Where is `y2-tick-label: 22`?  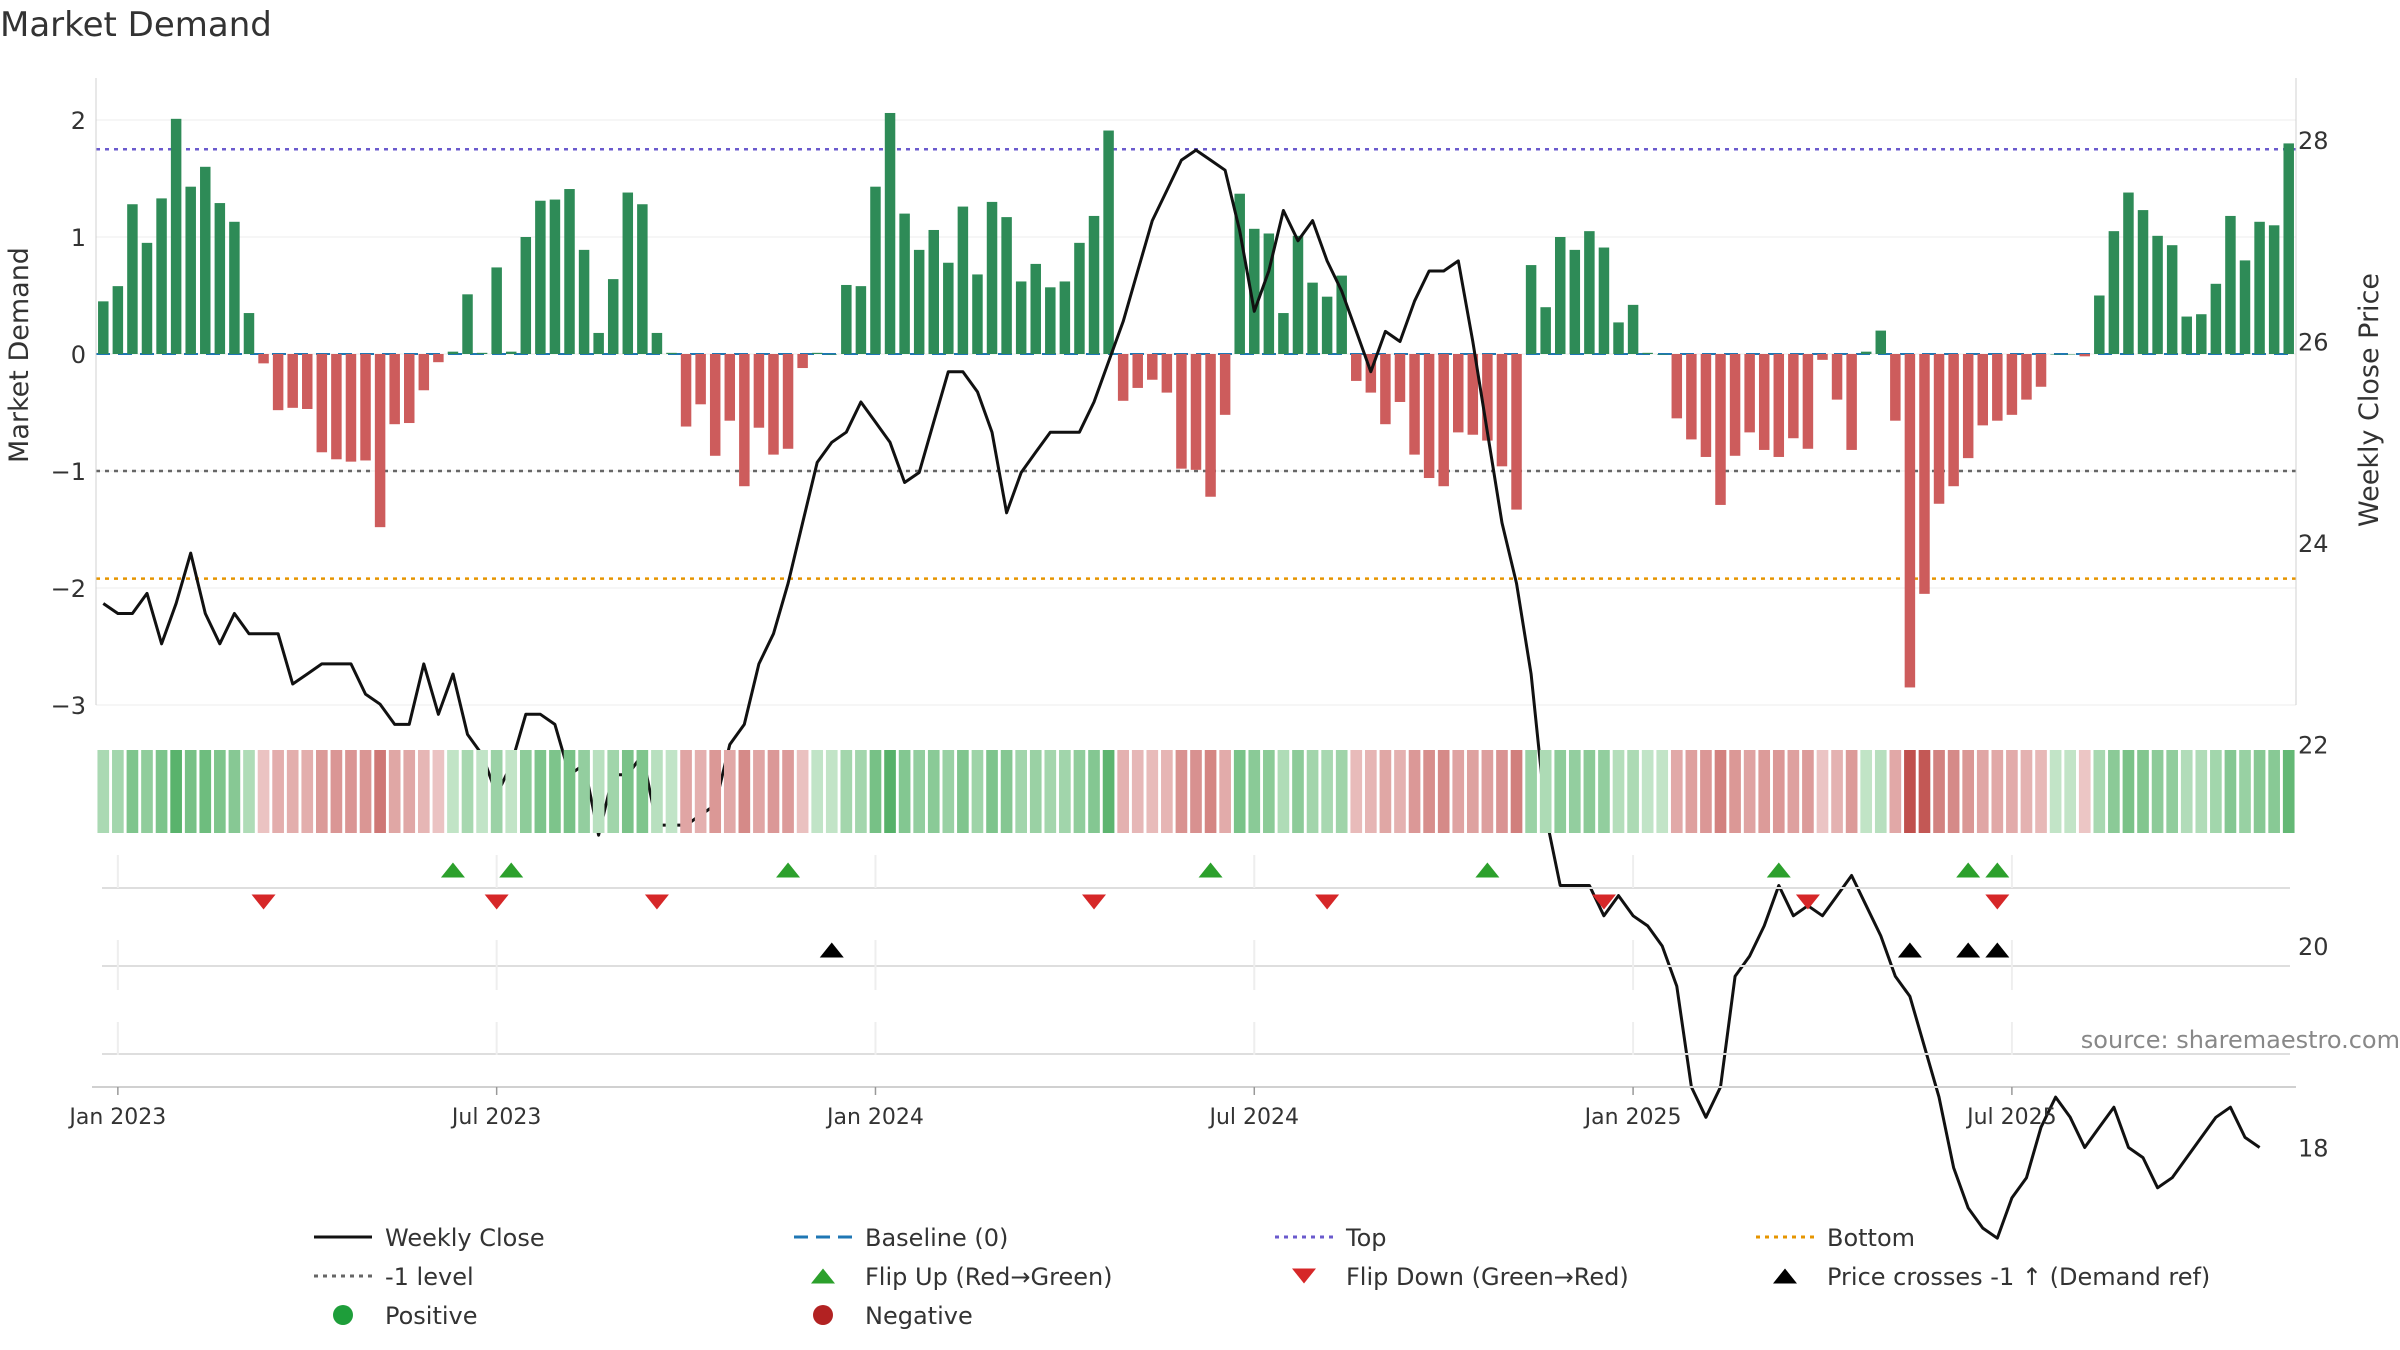 y2-tick-label: 22 is located at coordinates (2313, 746).